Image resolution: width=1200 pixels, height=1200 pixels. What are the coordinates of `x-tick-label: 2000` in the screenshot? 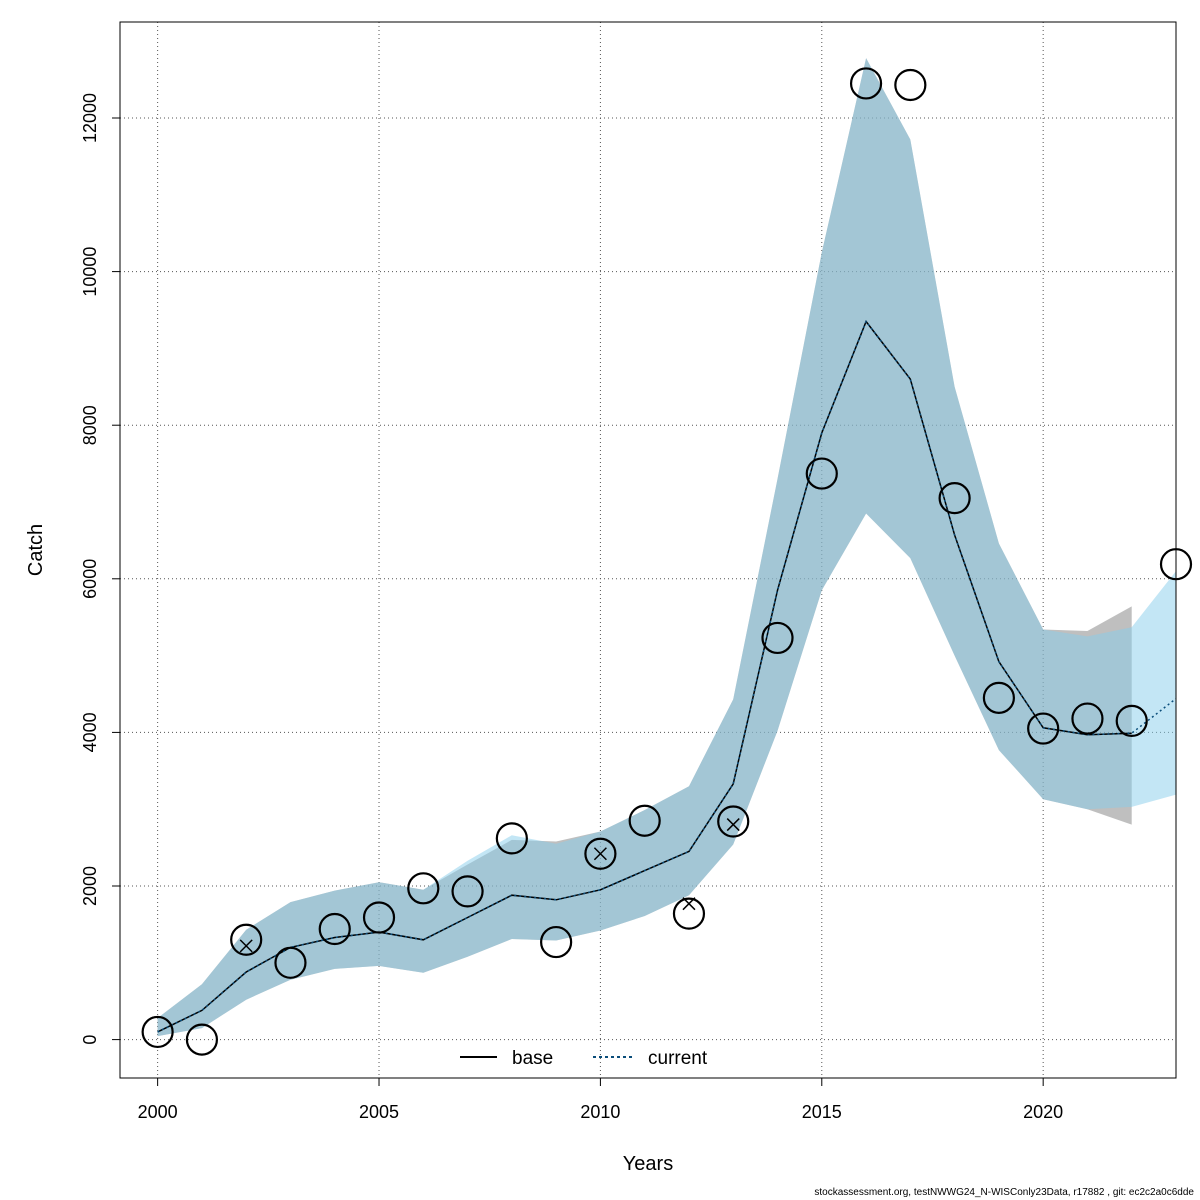 It's located at (158, 1112).